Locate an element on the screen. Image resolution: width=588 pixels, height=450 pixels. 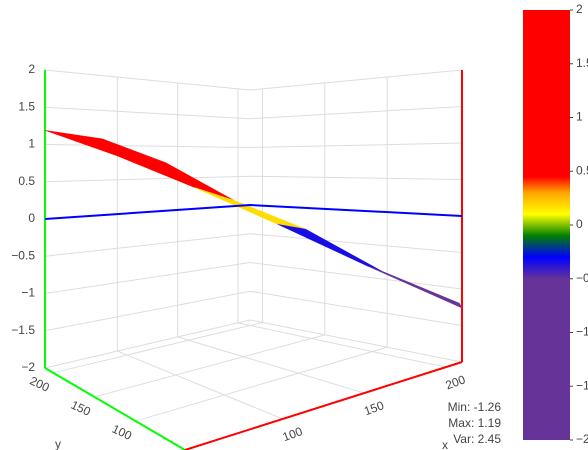
zero-line is located at coordinates (253, 211).